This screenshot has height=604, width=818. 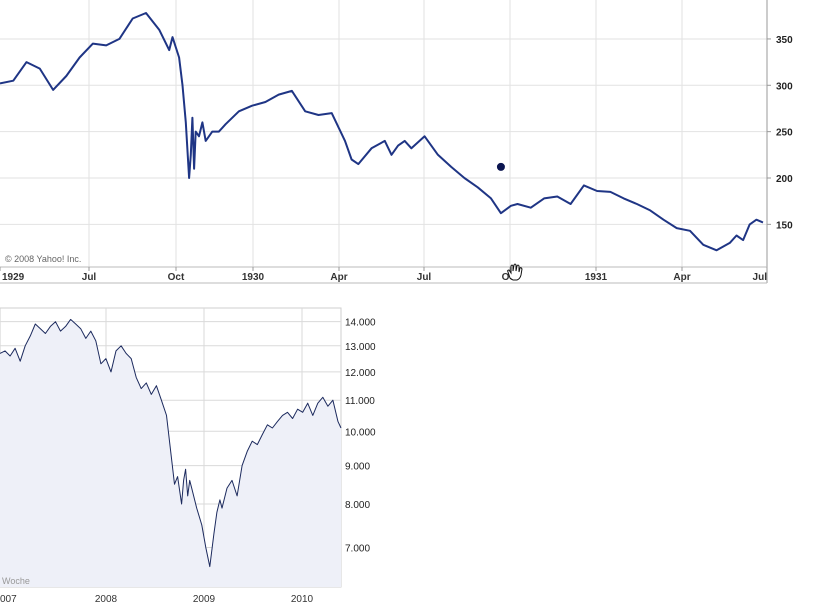 What do you see at coordinates (360, 432) in the screenshot?
I see `y-tick-label: 10.000` at bounding box center [360, 432].